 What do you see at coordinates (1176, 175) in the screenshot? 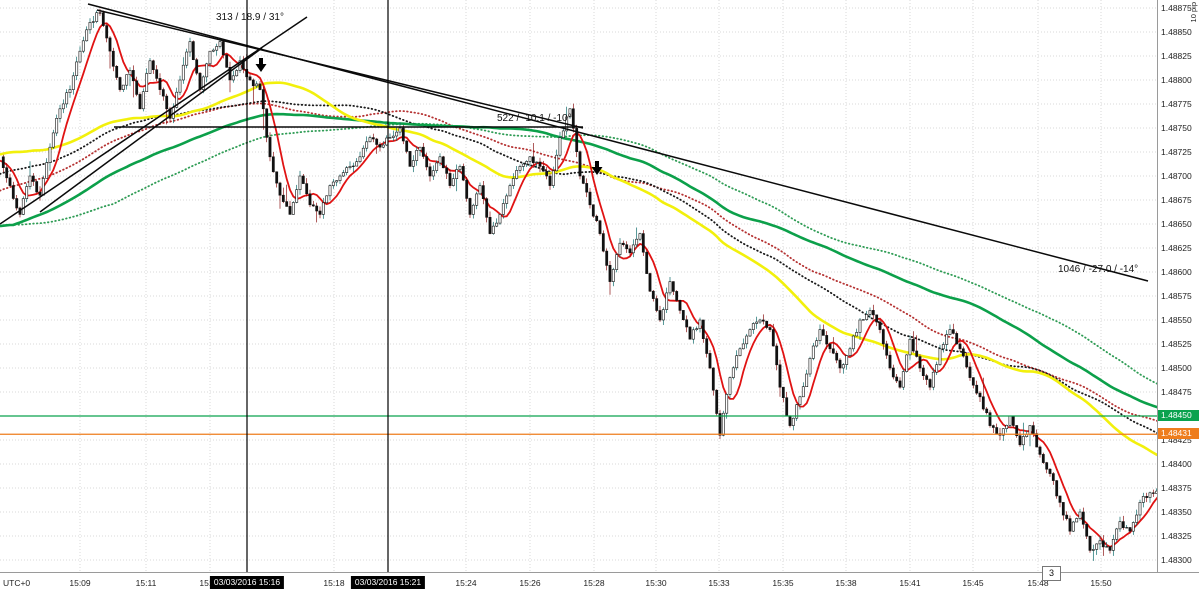
I see `price-tick-label: 1.48700` at bounding box center [1176, 175].